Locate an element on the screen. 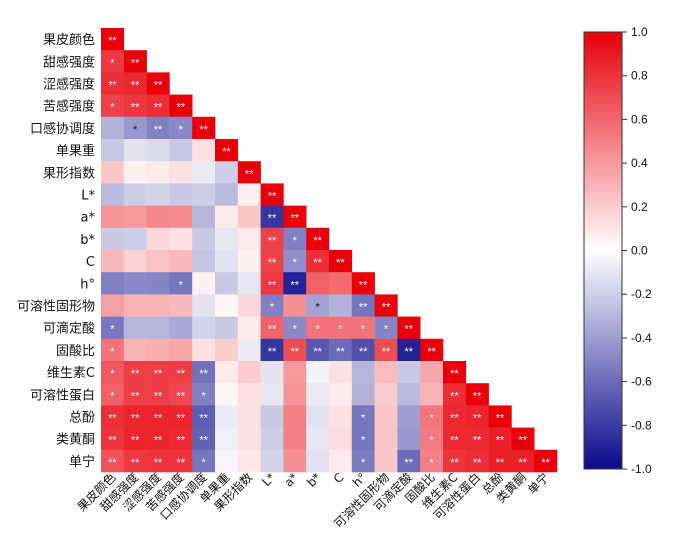  row-label: 口感协调度 is located at coordinates (62, 129).